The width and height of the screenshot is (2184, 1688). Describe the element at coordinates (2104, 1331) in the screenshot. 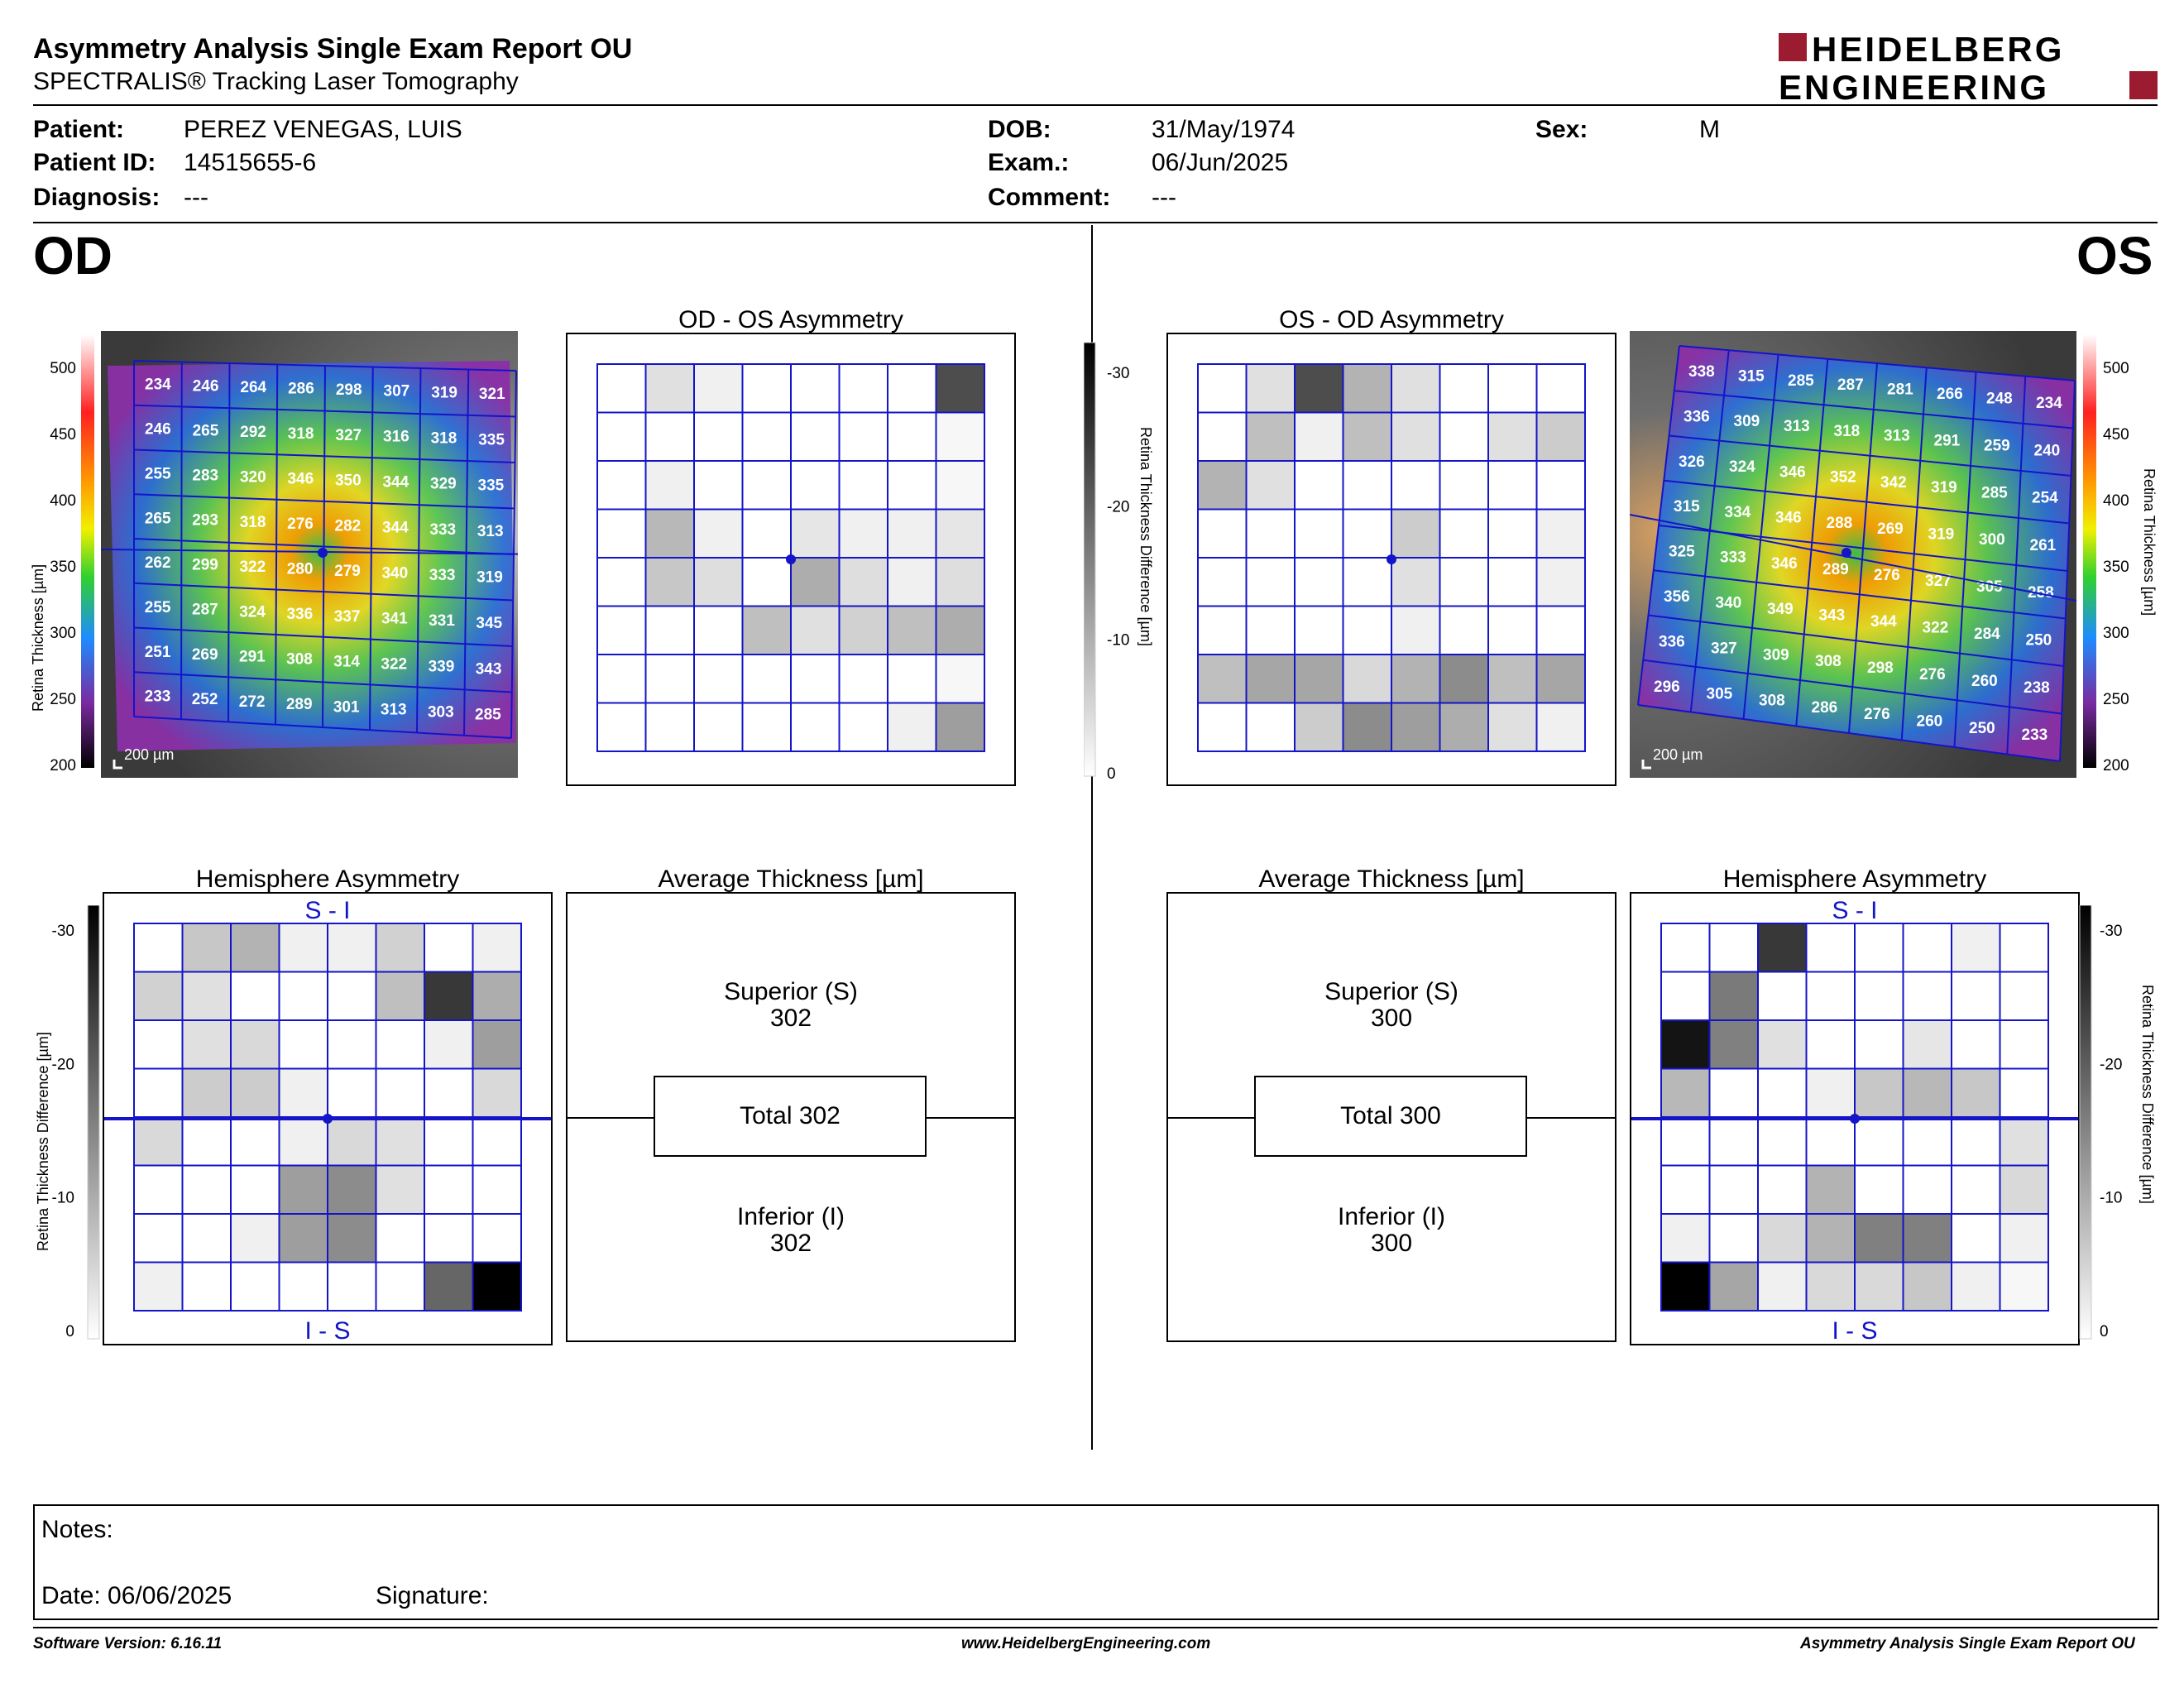

I see `os-hemi-tick: 0` at that location.